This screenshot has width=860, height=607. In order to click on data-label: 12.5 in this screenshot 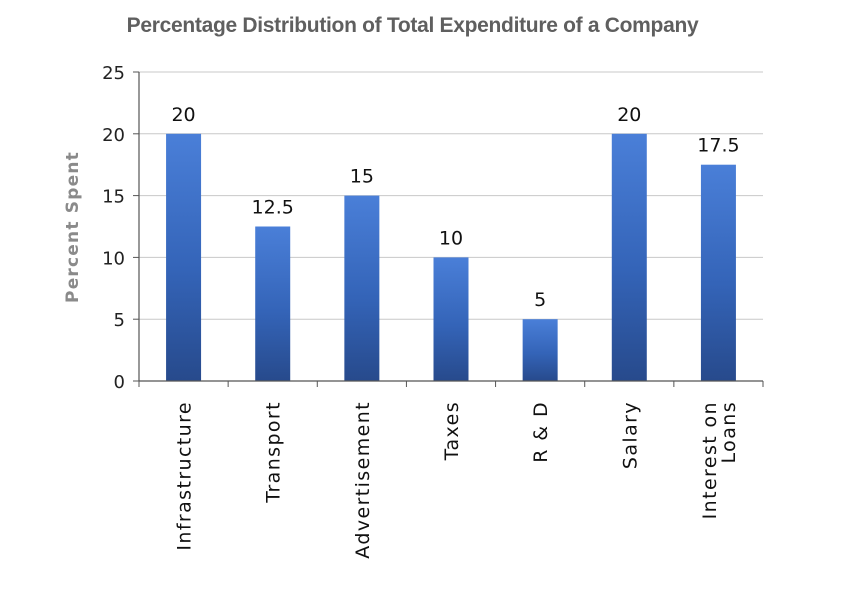, I will do `click(273, 208)`.